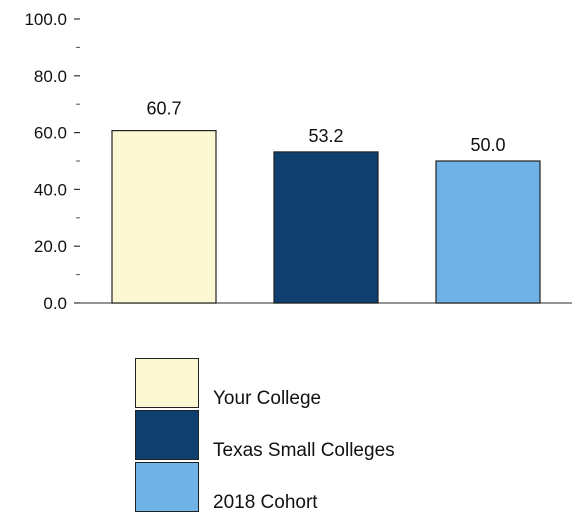 This screenshot has height=518, width=576. Describe the element at coordinates (55, 303) in the screenshot. I see `y-tick-label: 0.0` at that location.